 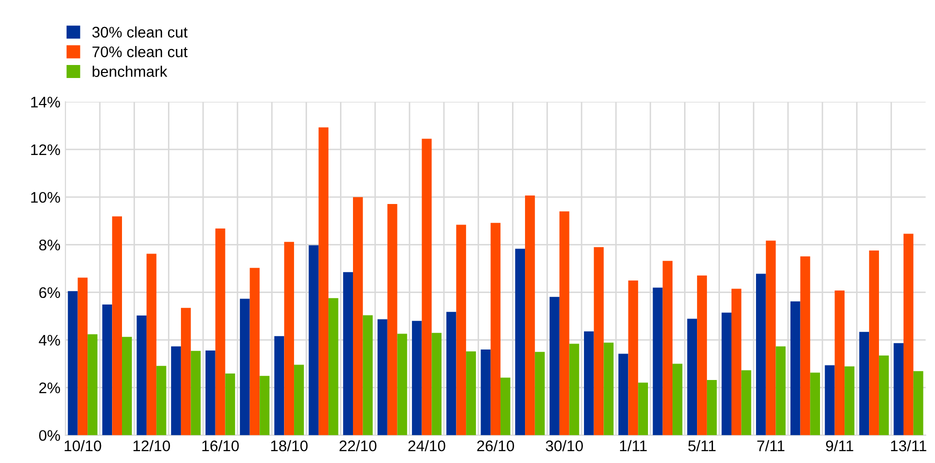 What do you see at coordinates (45, 197) in the screenshot?
I see `y-tick-label: 10%` at bounding box center [45, 197].